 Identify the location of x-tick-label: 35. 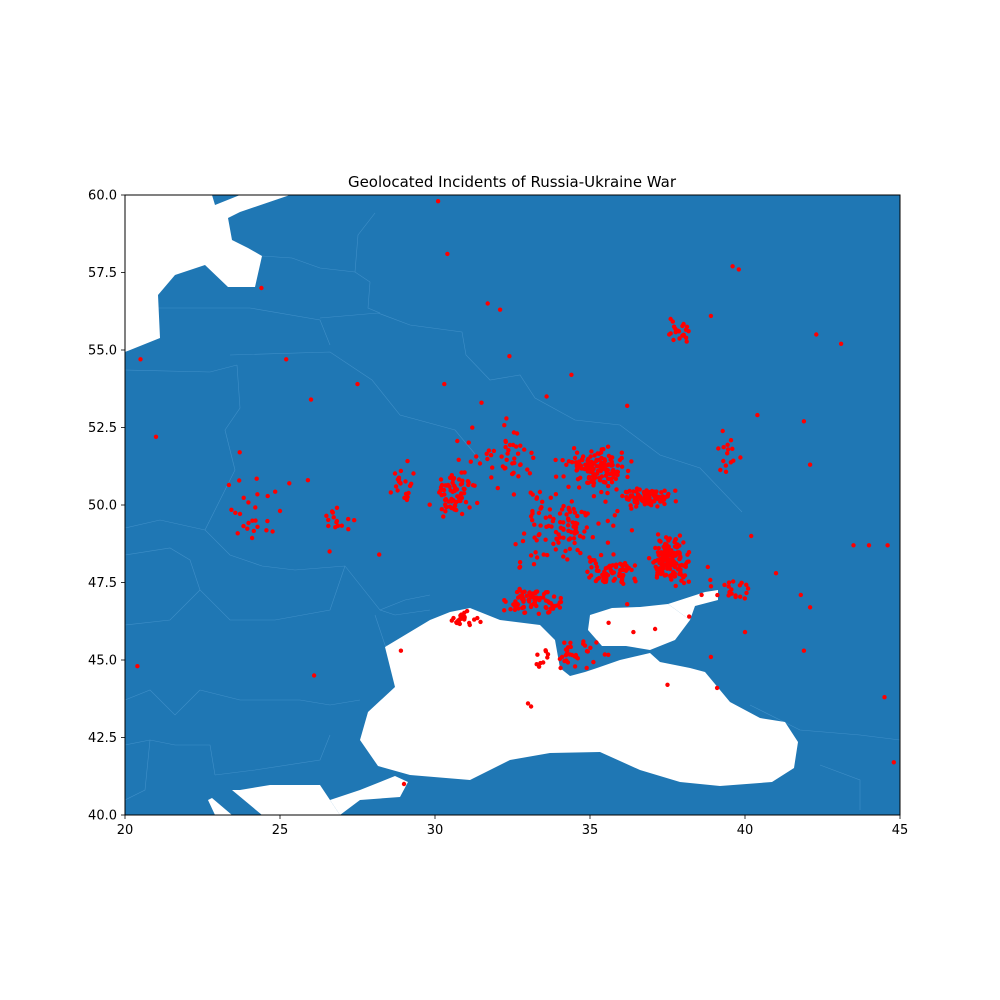
(590, 830).